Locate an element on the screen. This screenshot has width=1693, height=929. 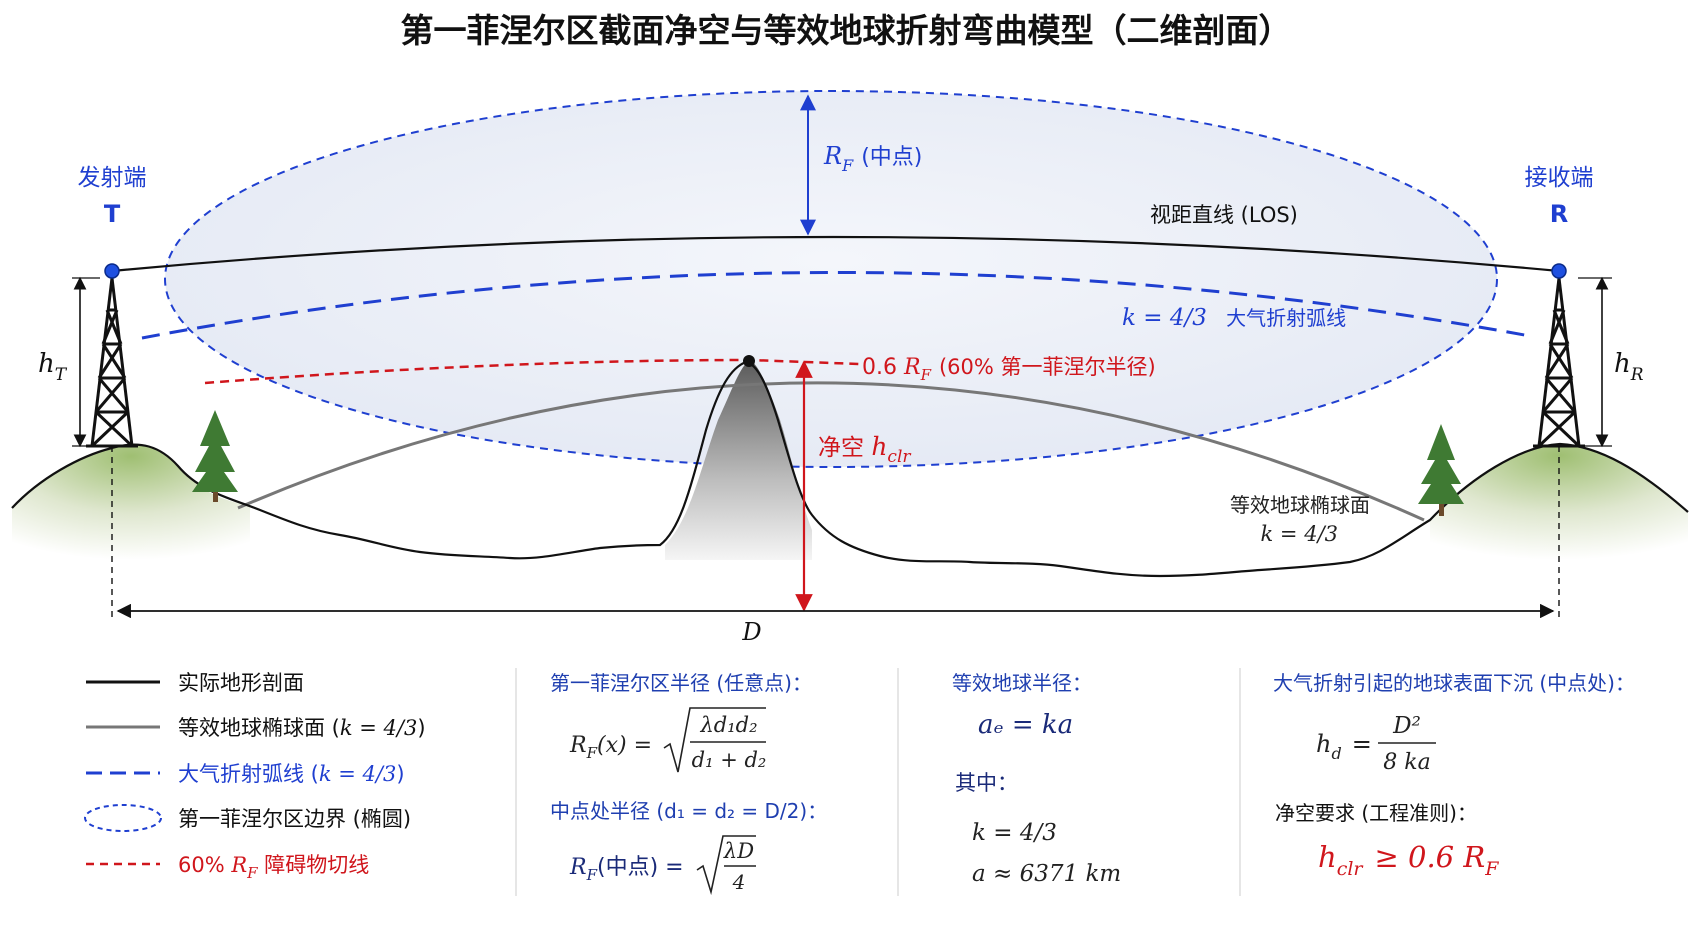
bulge-denominator: 8 ka is located at coordinates (1406, 762).